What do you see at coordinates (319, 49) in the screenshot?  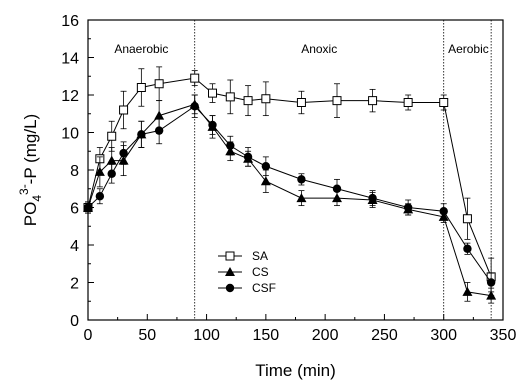 I see `phase-label: Anoxic` at bounding box center [319, 49].